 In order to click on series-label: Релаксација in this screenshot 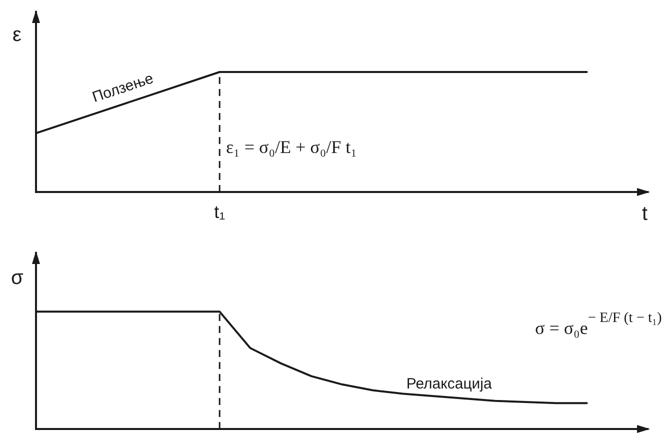, I will do `click(449, 383)`.